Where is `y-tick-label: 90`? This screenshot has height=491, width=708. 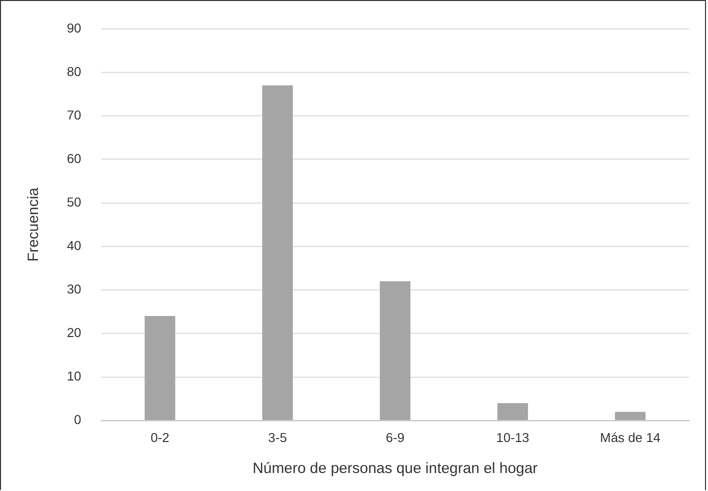 y-tick-label: 90 is located at coordinates (74, 28).